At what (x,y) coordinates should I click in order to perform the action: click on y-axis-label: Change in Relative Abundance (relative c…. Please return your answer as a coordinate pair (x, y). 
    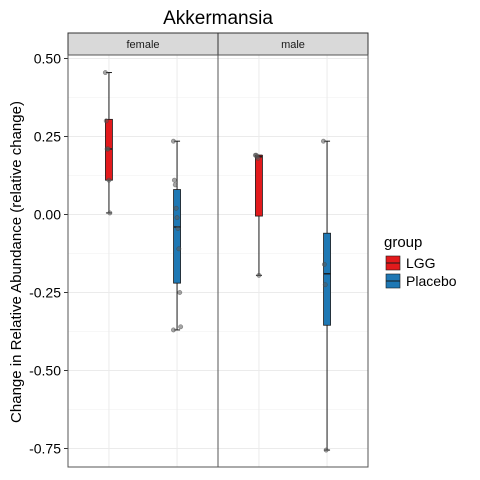
    Looking at the image, I should click on (16, 262).